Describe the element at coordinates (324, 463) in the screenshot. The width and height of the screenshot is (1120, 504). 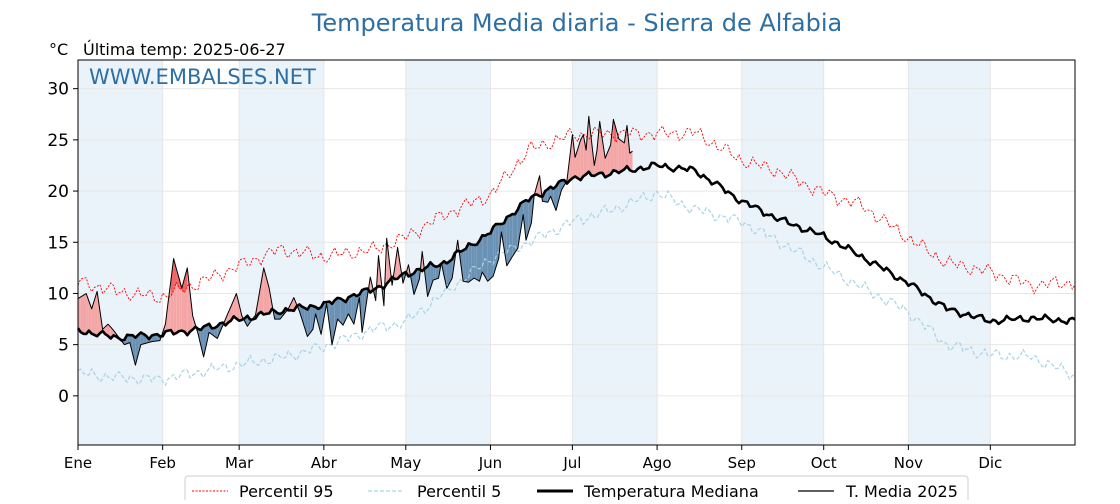
I see `x-tick-label: Abr` at that location.